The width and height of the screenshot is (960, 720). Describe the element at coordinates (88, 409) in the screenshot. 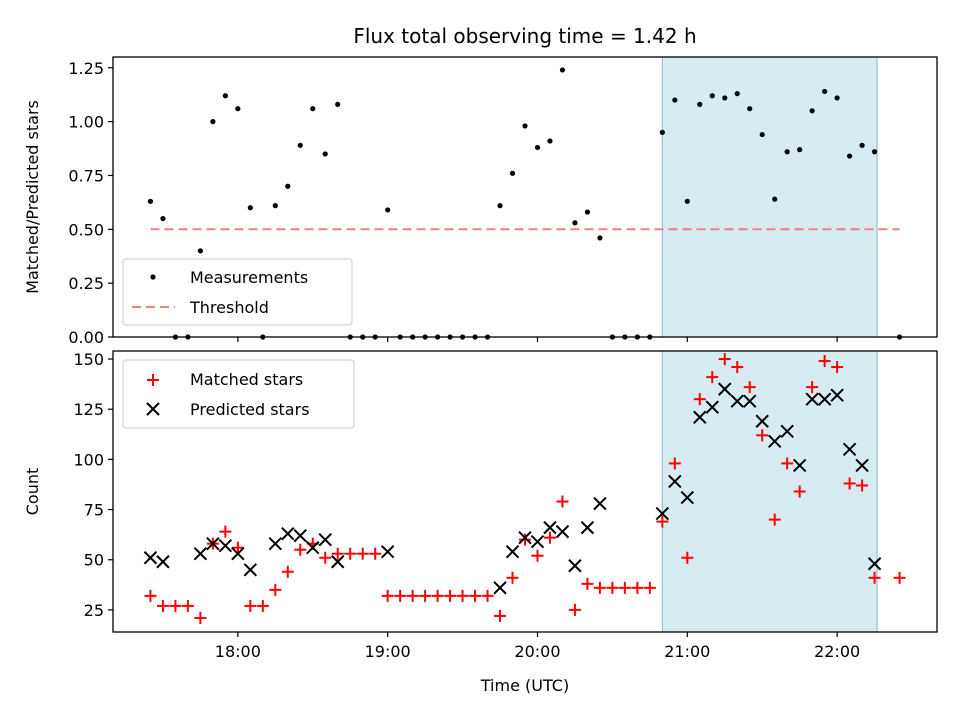

I see `y-tick-label: 125` at that location.